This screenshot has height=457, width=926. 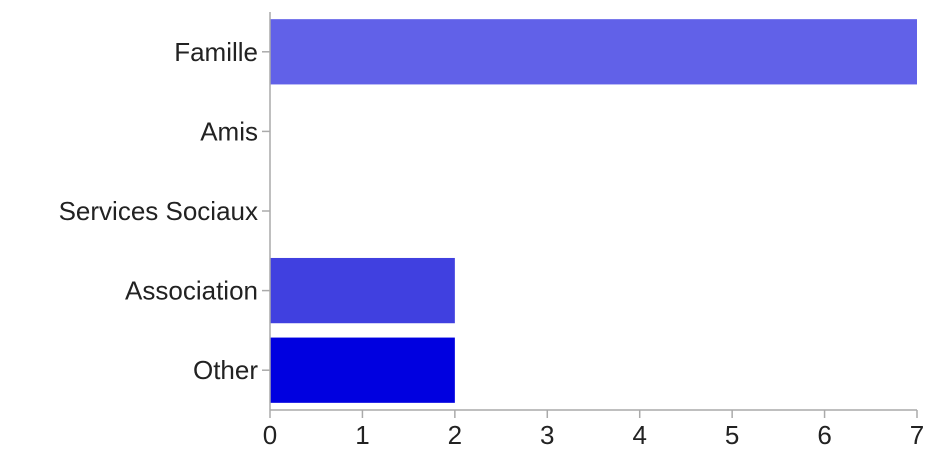 I want to click on x-tick-label: 1, so click(x=362, y=435).